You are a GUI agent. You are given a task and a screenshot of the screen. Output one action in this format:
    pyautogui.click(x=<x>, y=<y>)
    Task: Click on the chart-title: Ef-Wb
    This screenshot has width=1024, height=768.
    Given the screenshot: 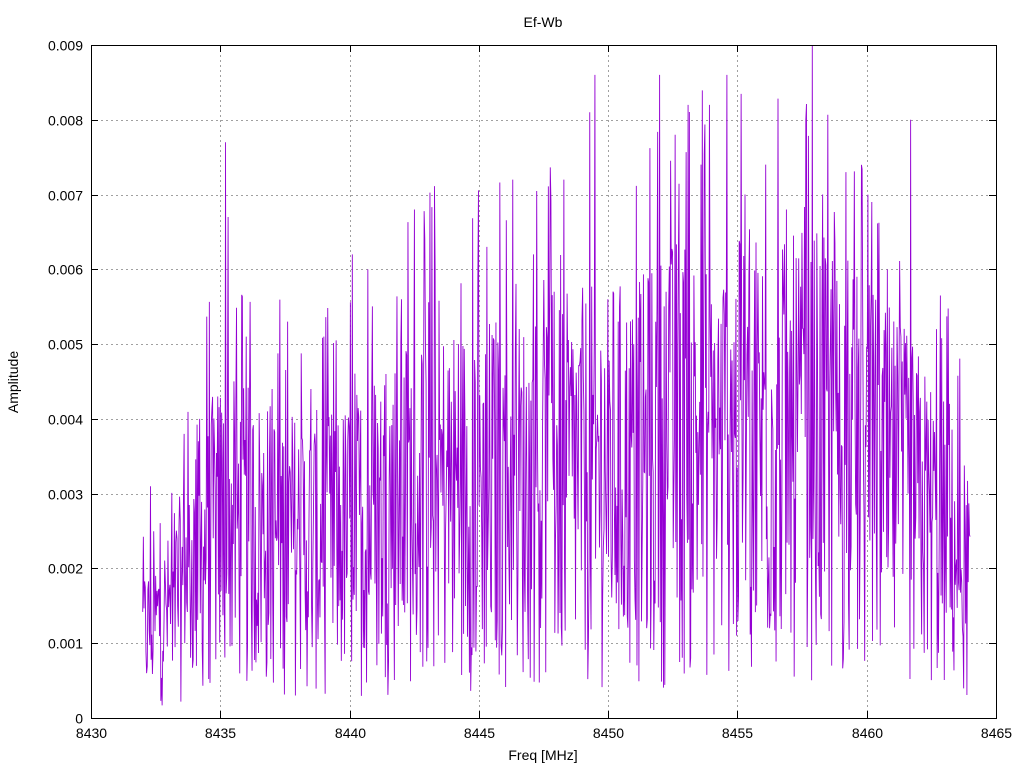 What is the action you would take?
    pyautogui.click(x=543, y=22)
    